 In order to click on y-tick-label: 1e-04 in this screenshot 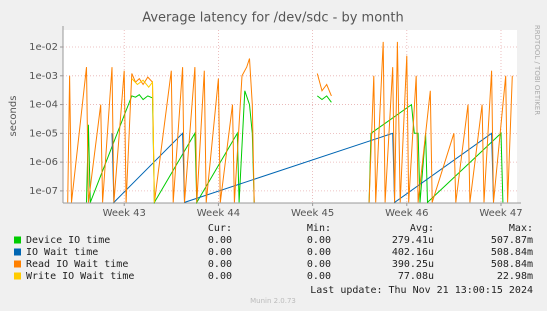, I will do `click(43, 105)`.